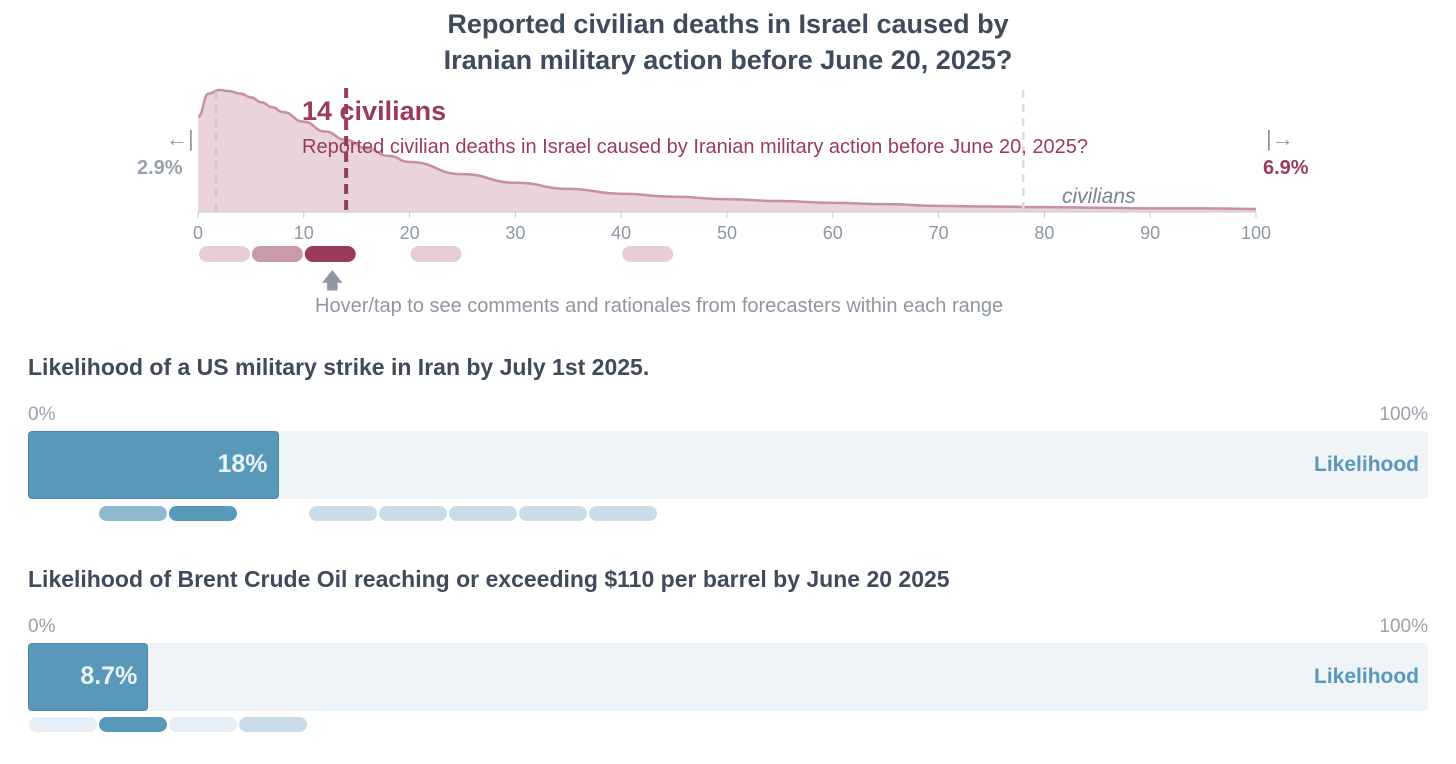 The height and width of the screenshot is (764, 1456). I want to click on x-tick-label-100: 100, so click(1256, 233).